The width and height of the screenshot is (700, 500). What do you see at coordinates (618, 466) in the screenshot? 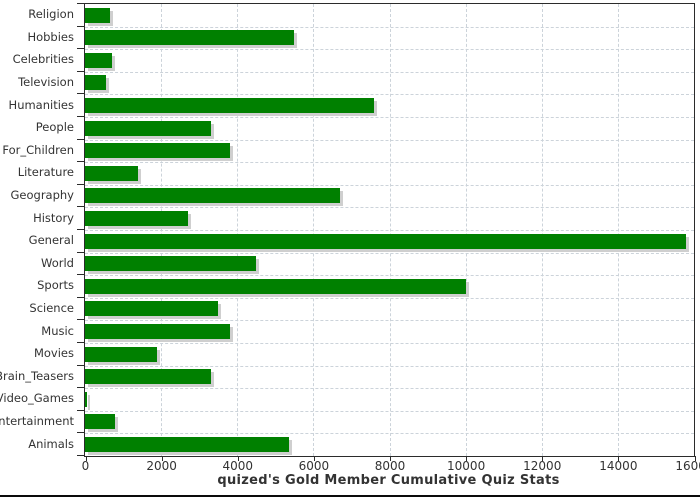
I see `x-tick-label-14000: 14000` at bounding box center [618, 466].